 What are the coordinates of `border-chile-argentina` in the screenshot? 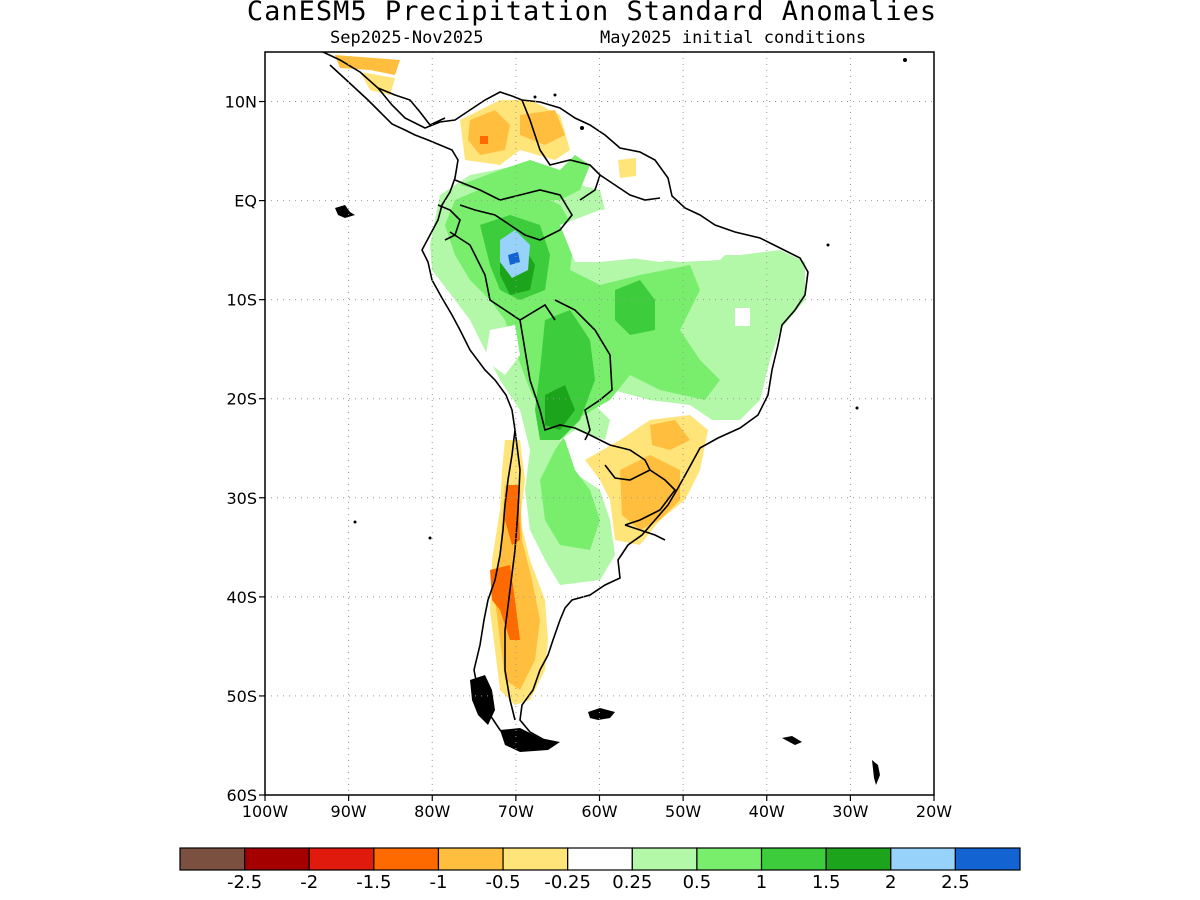 It's located at (512, 575).